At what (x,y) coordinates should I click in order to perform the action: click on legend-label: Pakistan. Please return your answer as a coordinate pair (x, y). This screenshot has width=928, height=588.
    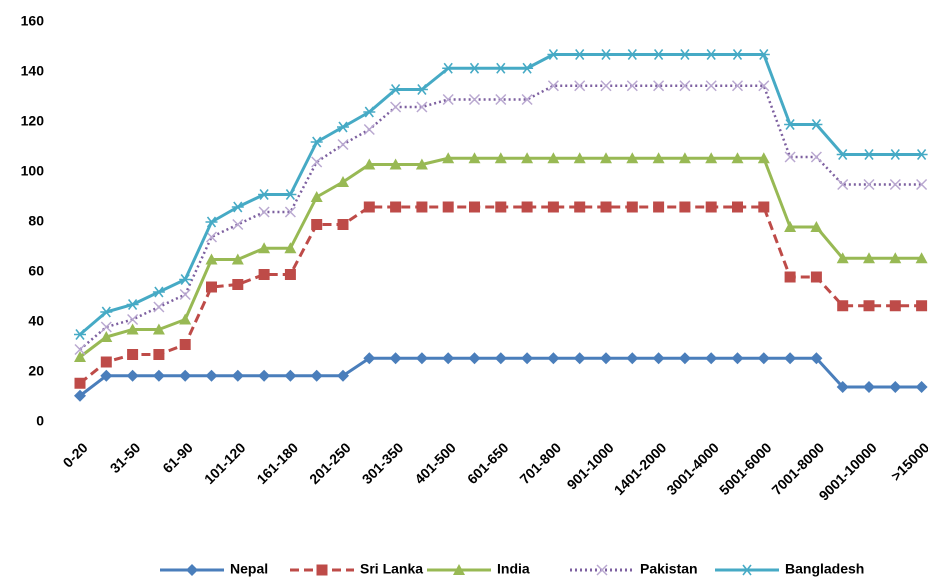
    Looking at the image, I should click on (669, 569).